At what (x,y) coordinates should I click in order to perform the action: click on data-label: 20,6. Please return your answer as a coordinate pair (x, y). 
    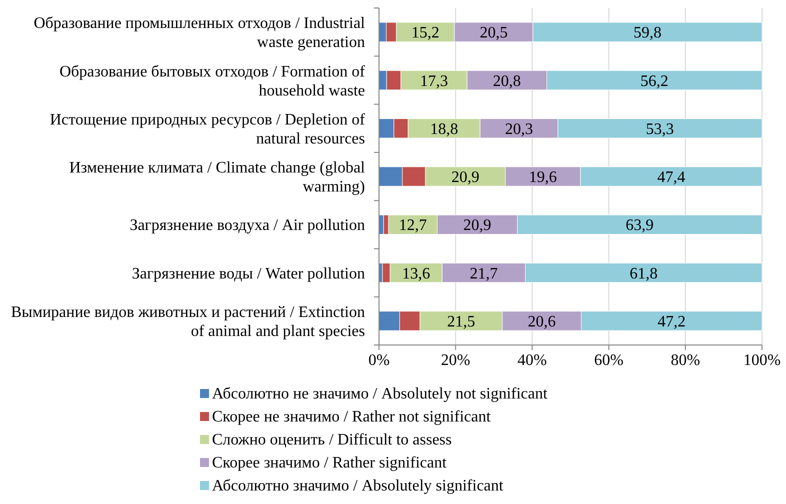
    Looking at the image, I should click on (542, 322).